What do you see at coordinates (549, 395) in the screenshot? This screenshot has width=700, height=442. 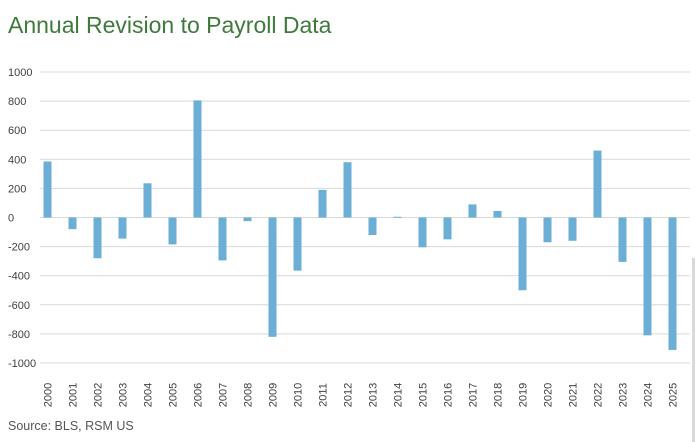 I see `x-tick-label: 2020` at bounding box center [549, 395].